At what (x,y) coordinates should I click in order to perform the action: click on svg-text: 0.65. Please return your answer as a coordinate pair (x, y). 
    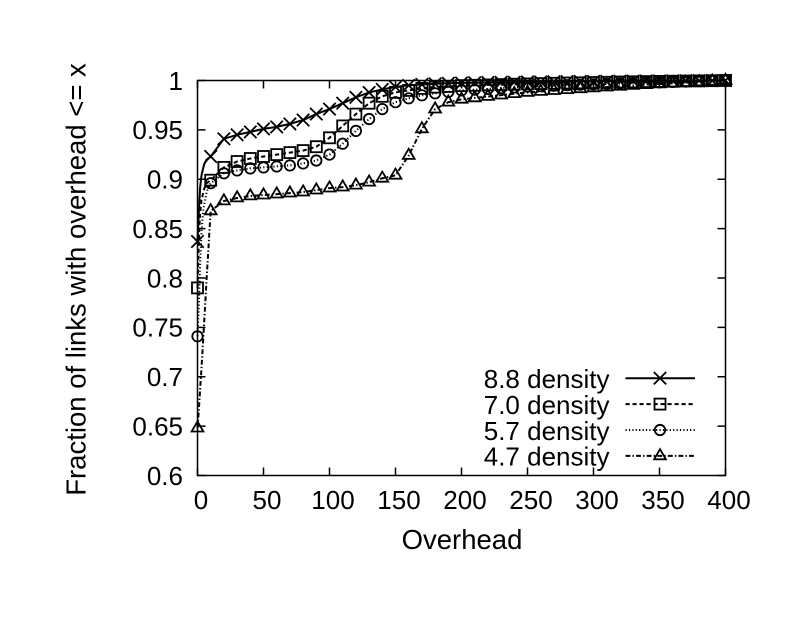
    Looking at the image, I should click on (157, 426).